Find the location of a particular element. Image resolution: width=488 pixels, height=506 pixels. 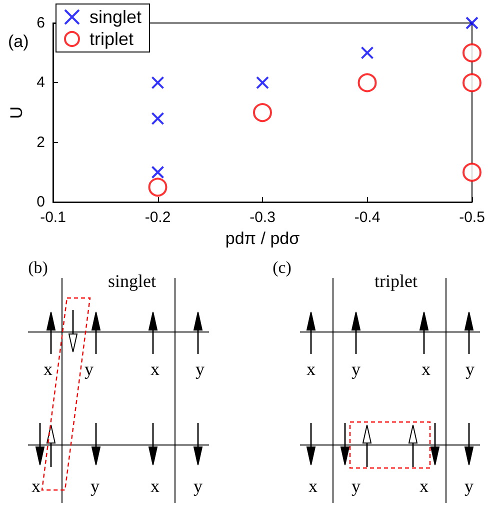

y-axis-title: U is located at coordinates (16, 112).